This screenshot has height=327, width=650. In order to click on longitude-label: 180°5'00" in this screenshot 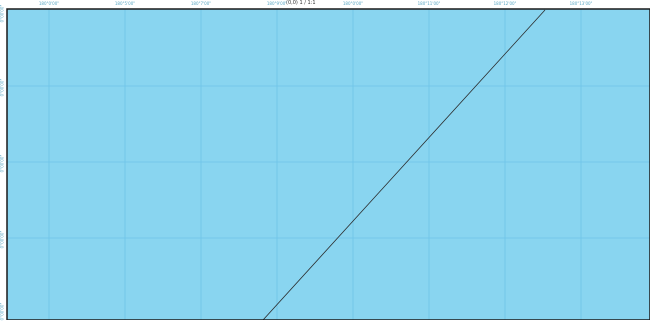, I will do `click(125, 3)`.